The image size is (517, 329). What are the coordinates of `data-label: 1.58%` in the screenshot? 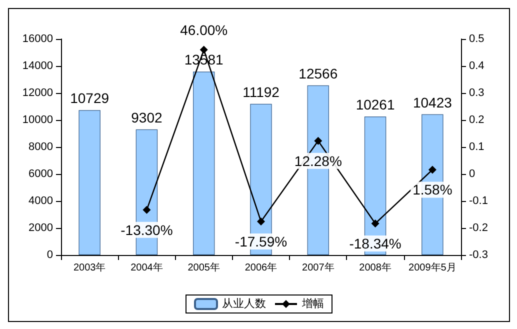 It's located at (432, 190).